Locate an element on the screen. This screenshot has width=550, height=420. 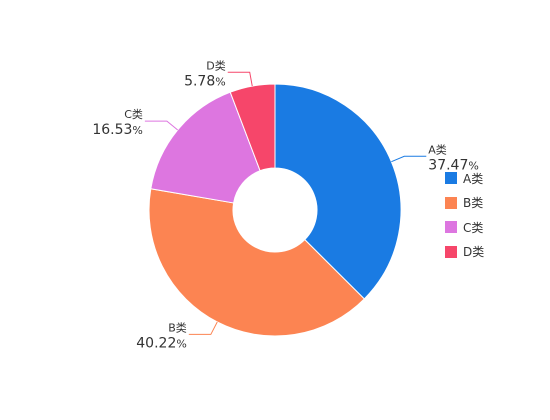
slice-b is located at coordinates (256, 262).